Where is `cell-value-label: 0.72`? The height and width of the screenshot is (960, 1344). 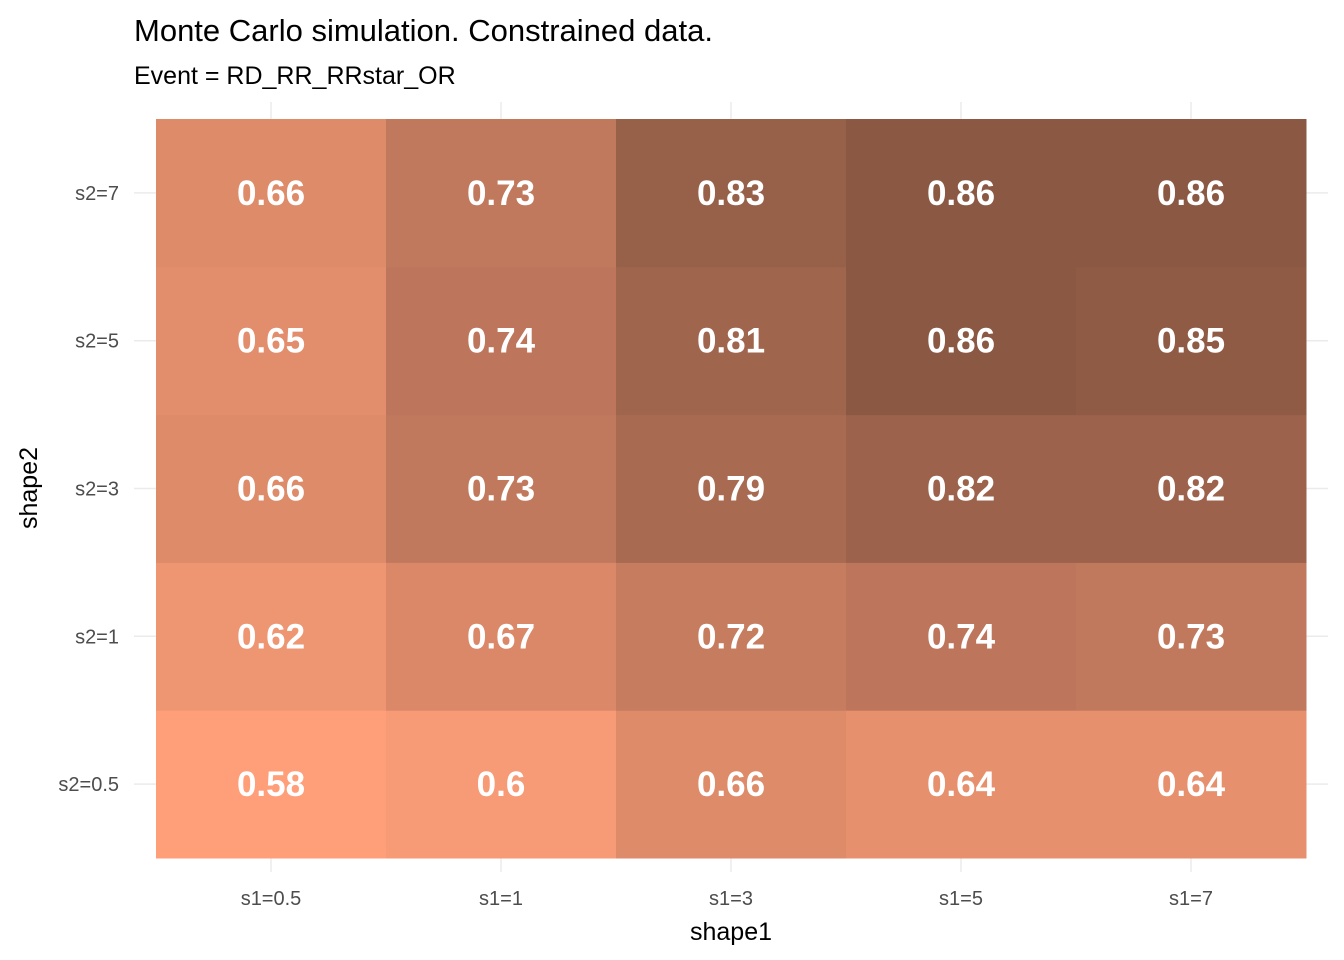
cell-value-label: 0.72 is located at coordinates (731, 636).